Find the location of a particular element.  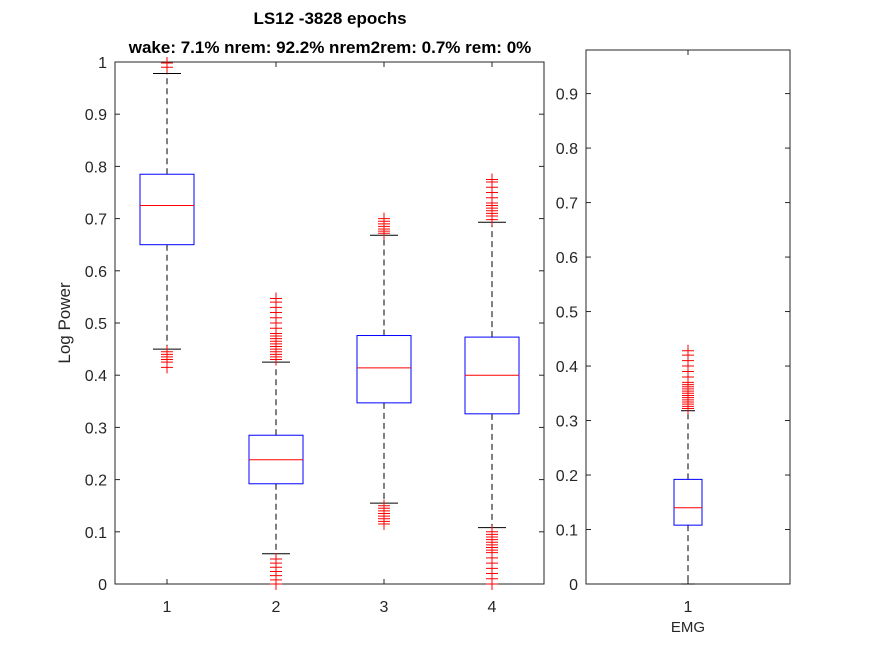

x-tick-label: 2 is located at coordinates (276, 607).